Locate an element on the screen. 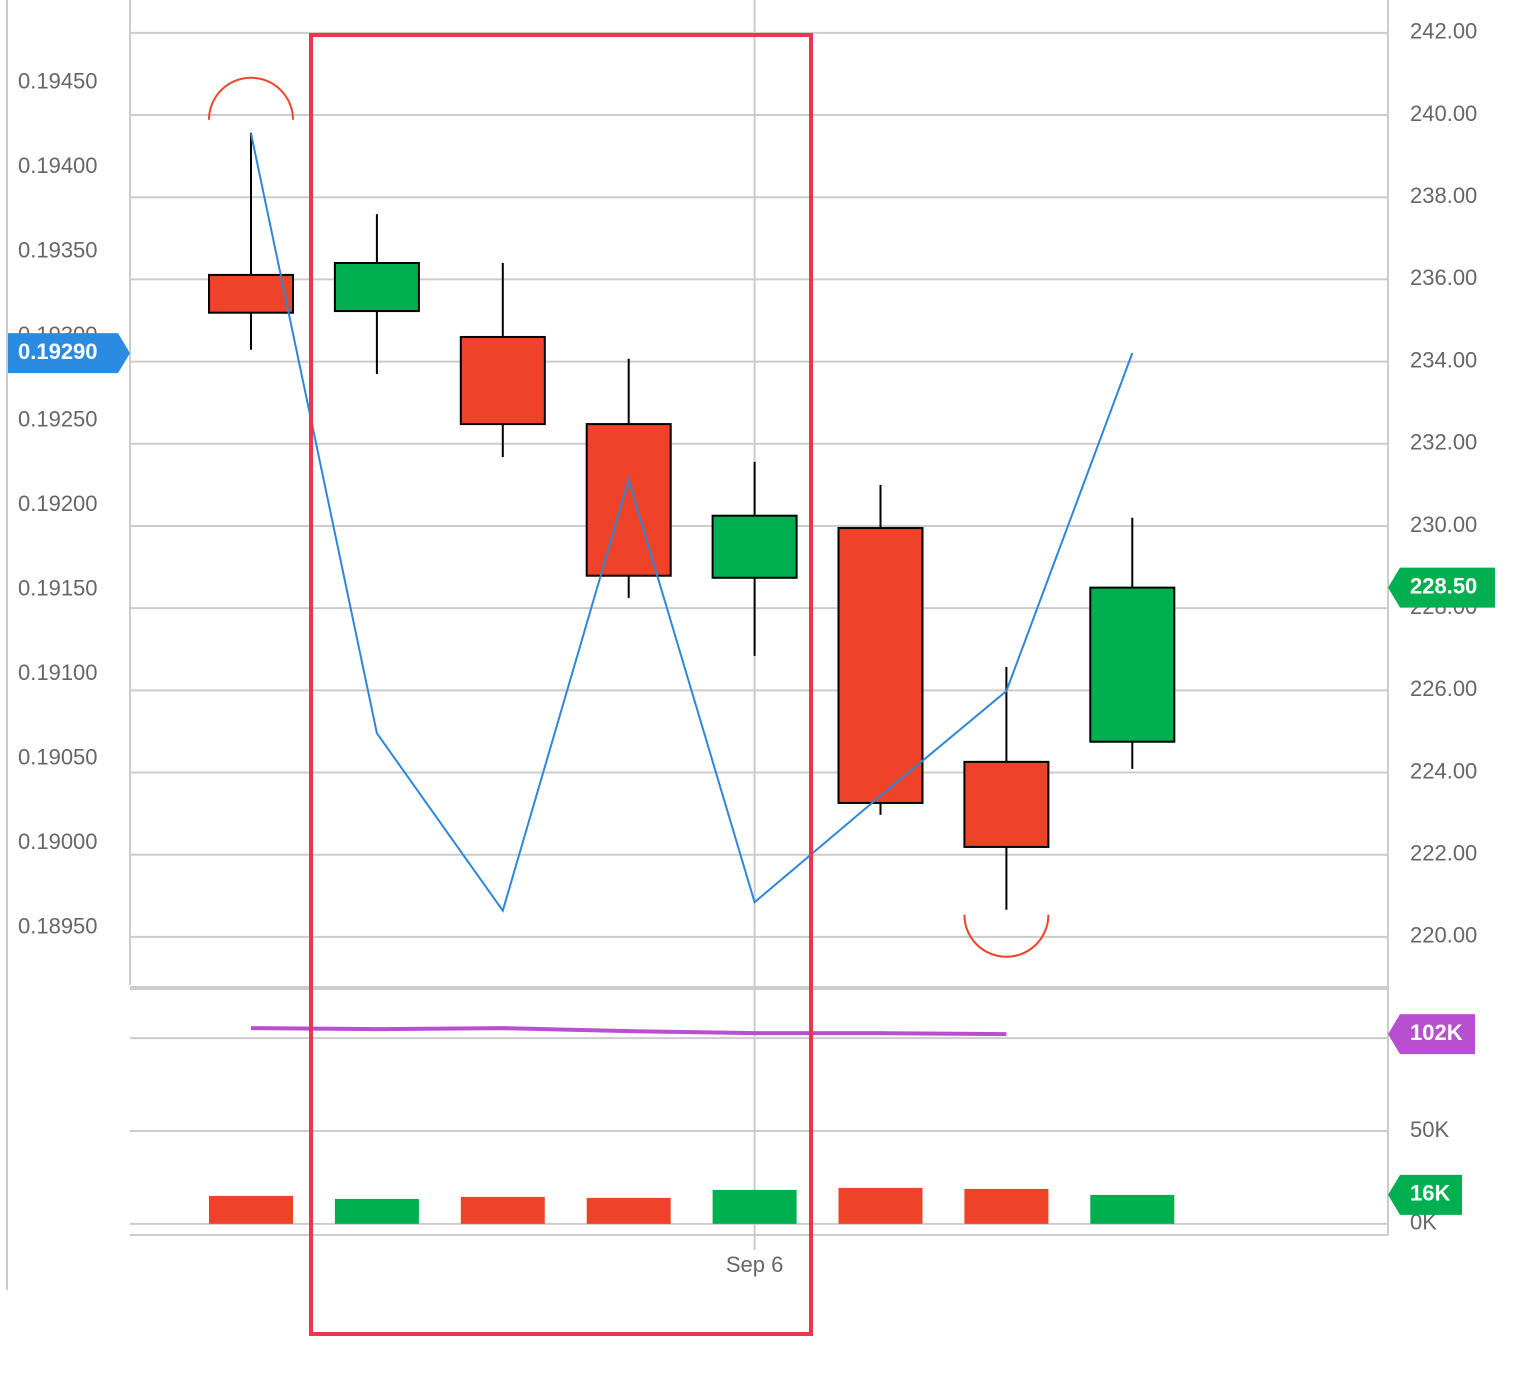  y-tick-label: 222.00 is located at coordinates (1443, 853).